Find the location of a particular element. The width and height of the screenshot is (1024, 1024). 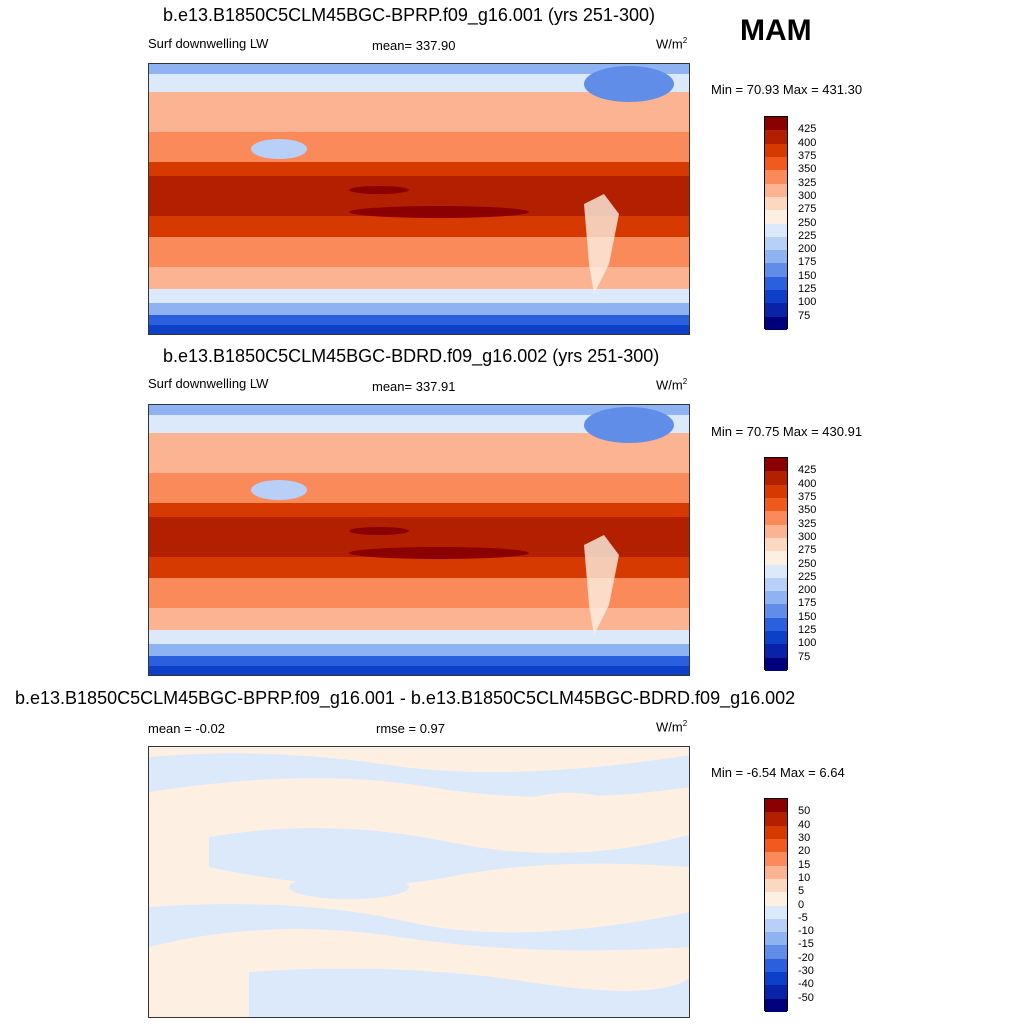

colorbar-tick-label: 0 is located at coordinates (801, 904).